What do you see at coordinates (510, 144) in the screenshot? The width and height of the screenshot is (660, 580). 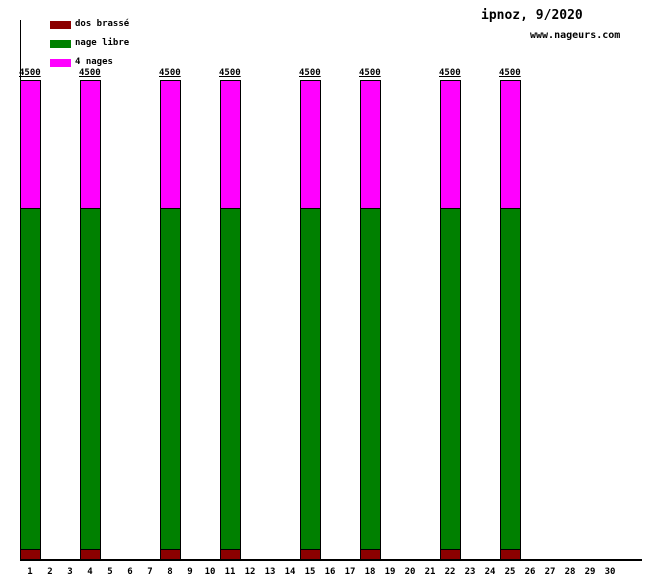 I see `bar-day-25-segment-4-nages` at bounding box center [510, 144].